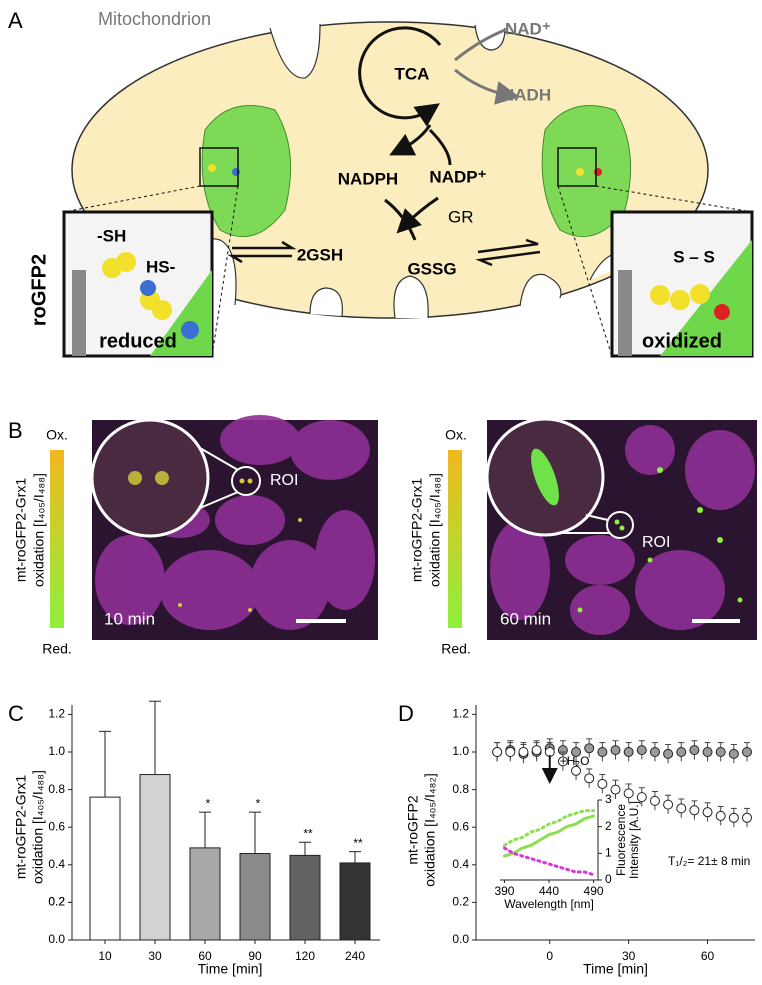  I want to click on state-label: reduced, so click(138, 341).